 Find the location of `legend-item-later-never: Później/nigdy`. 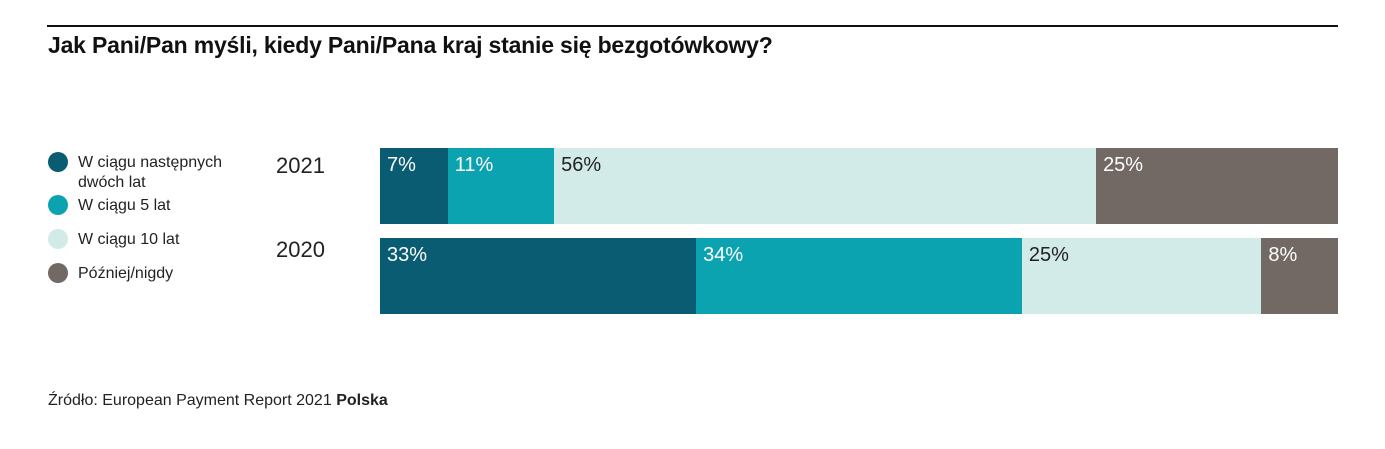

legend-item-later-never: Później/nigdy is located at coordinates (158, 276).